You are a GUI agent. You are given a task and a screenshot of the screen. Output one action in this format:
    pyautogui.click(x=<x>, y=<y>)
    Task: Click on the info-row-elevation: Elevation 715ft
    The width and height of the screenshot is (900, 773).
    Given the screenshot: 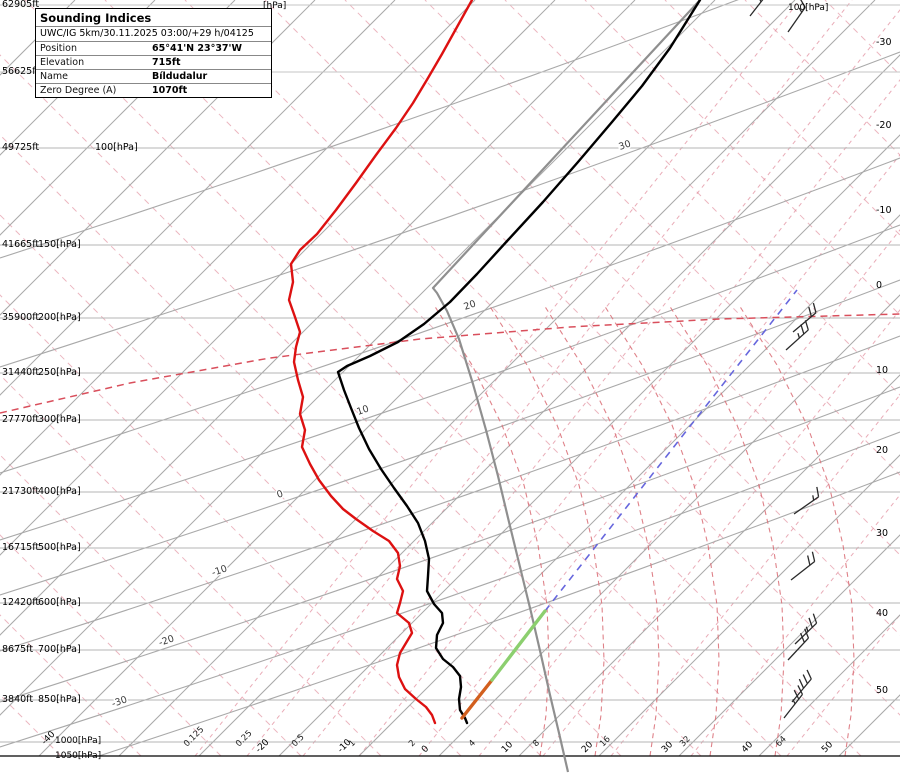 What is the action you would take?
    pyautogui.click(x=153, y=62)
    